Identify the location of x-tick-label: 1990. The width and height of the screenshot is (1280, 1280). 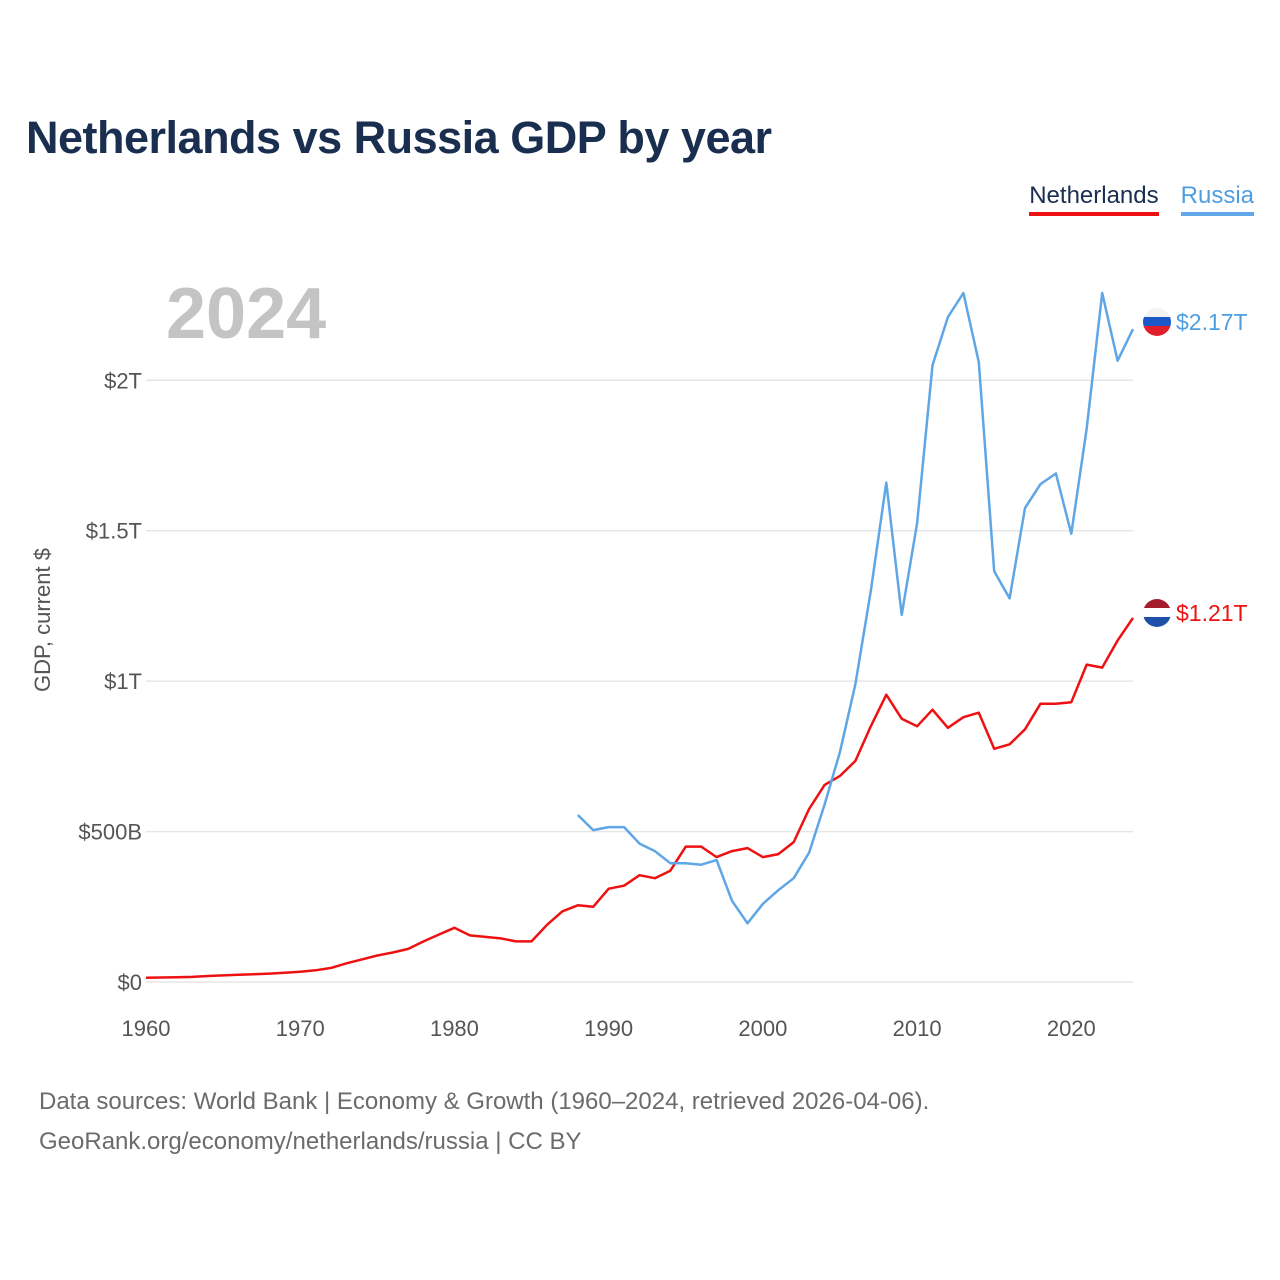
(608, 1028).